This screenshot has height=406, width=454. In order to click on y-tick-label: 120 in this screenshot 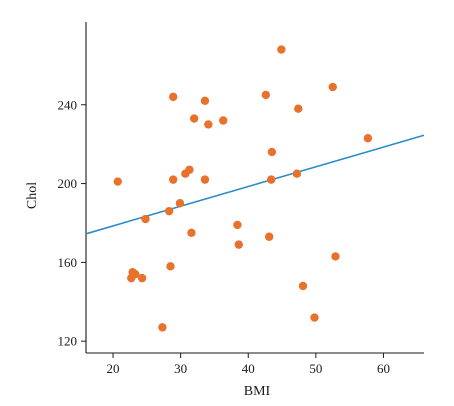, I will do `click(68, 341)`.